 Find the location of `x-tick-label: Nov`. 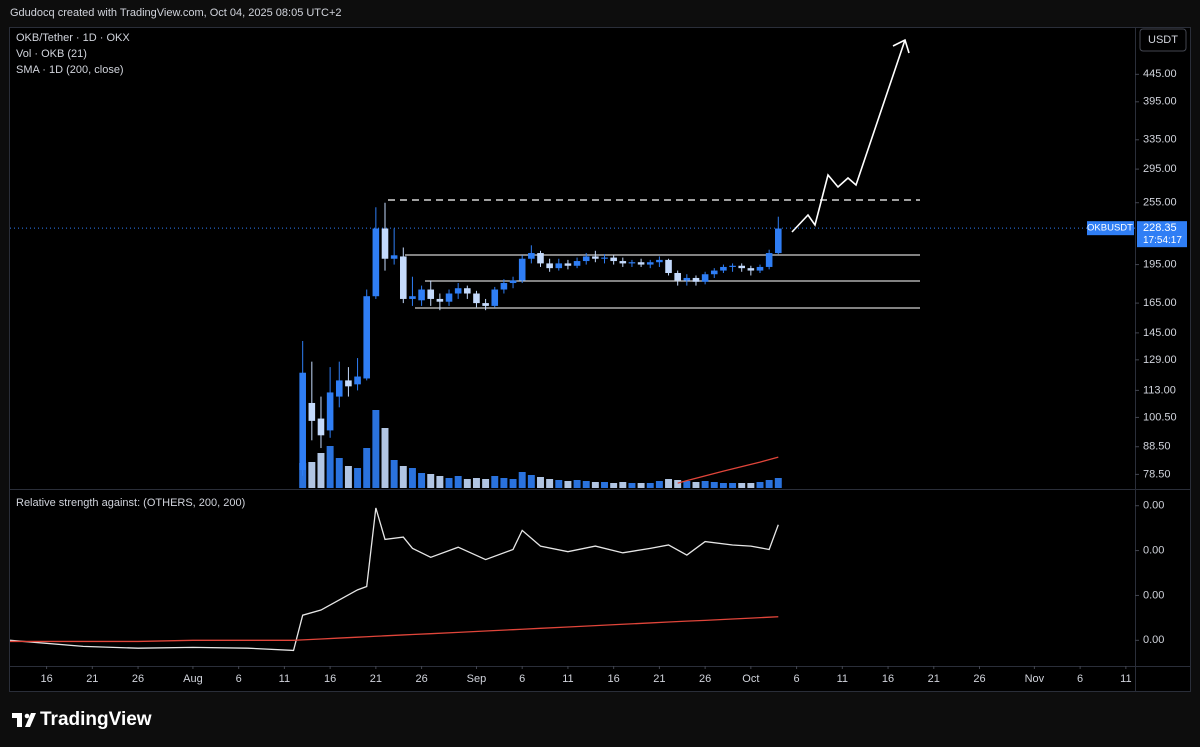

x-tick-label: Nov is located at coordinates (1035, 679).